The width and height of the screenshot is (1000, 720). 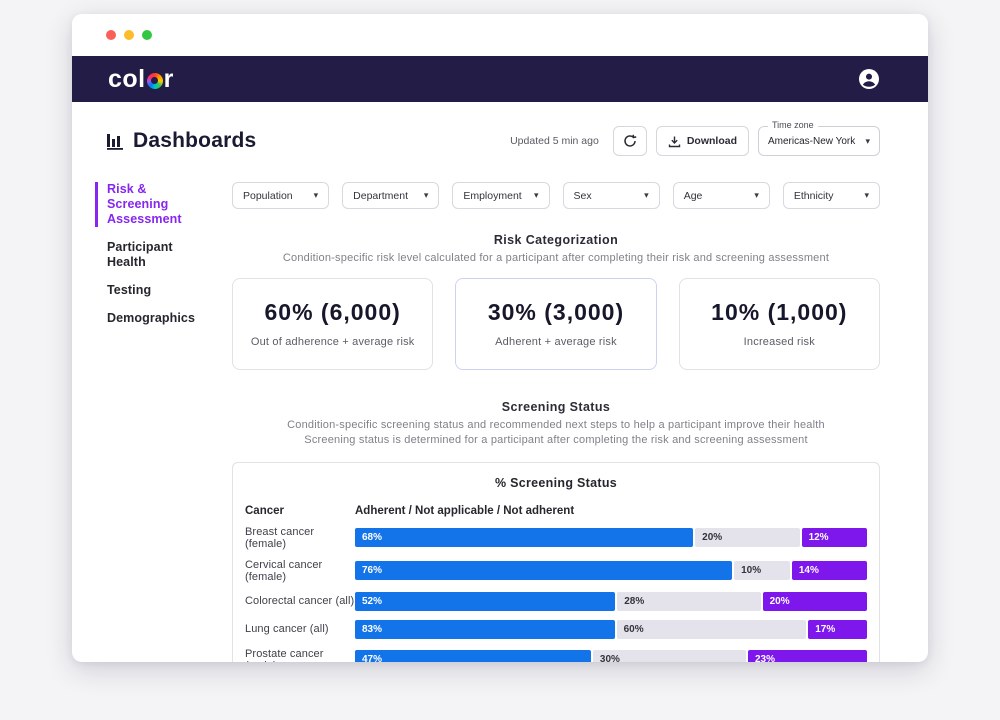 I want to click on stacked-bar: 76% 10% 14%, so click(x=611, y=571).